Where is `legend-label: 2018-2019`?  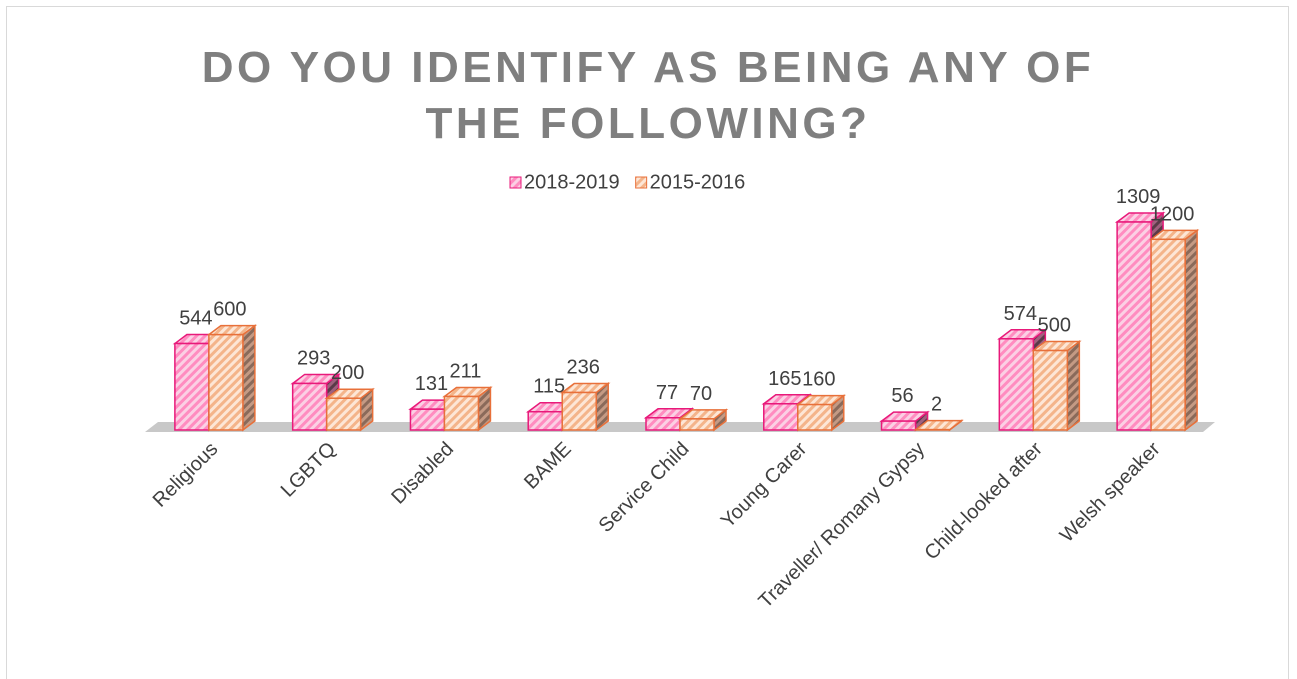
legend-label: 2018-2019 is located at coordinates (572, 182).